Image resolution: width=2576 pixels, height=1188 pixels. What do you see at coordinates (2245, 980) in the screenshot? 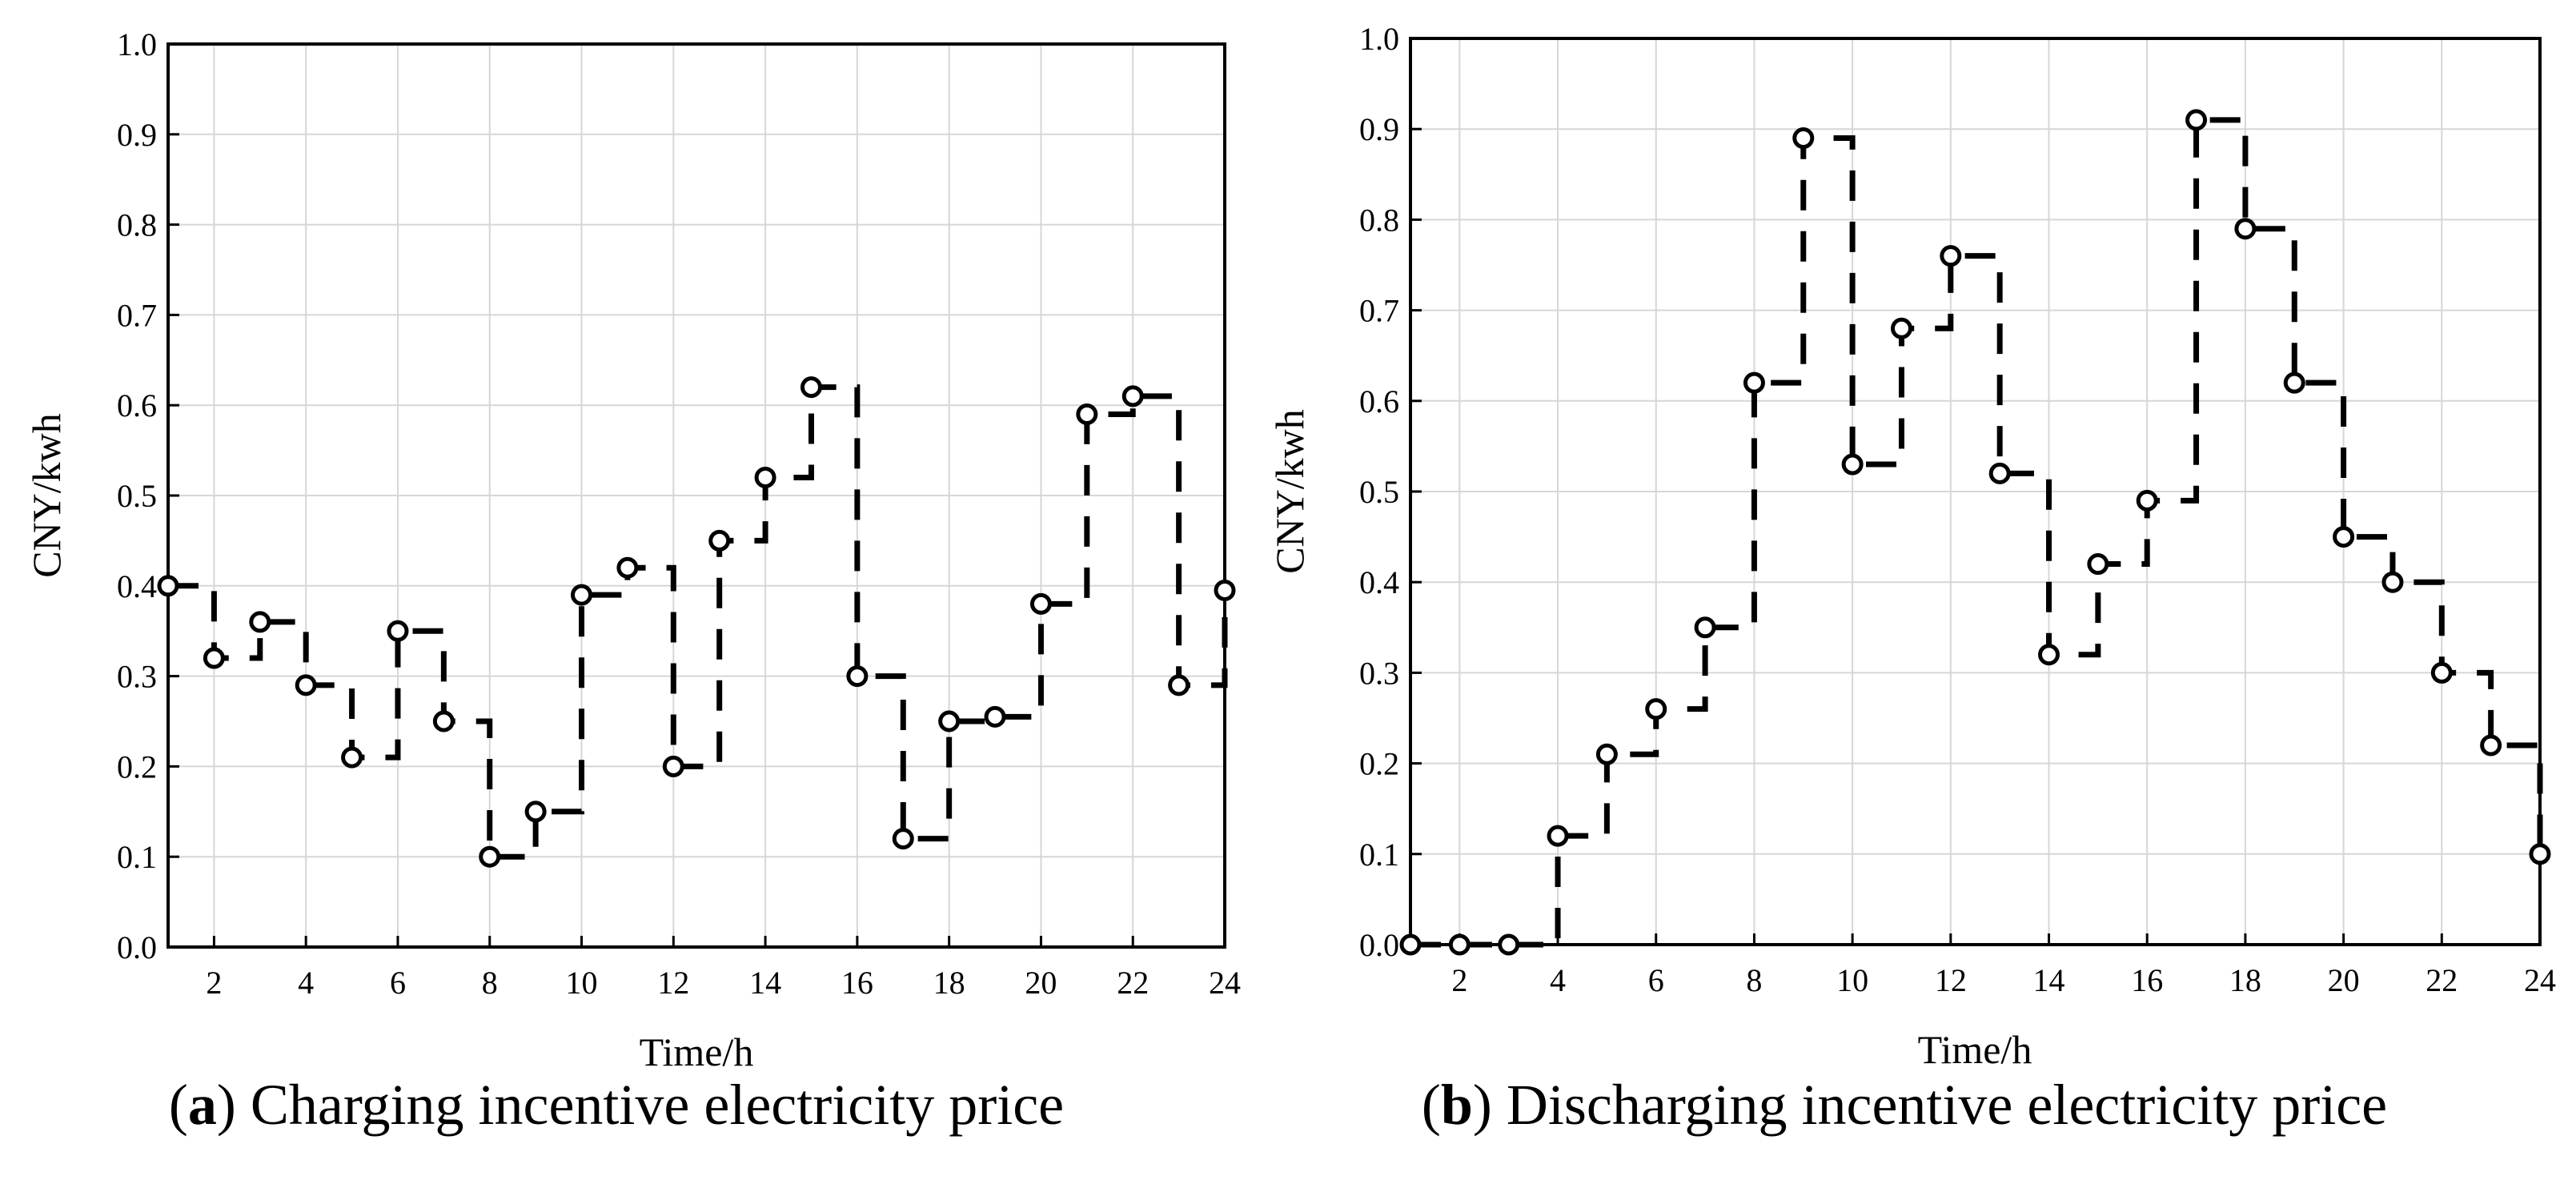
I see `pb-xtick-label-8: 18` at bounding box center [2245, 980].